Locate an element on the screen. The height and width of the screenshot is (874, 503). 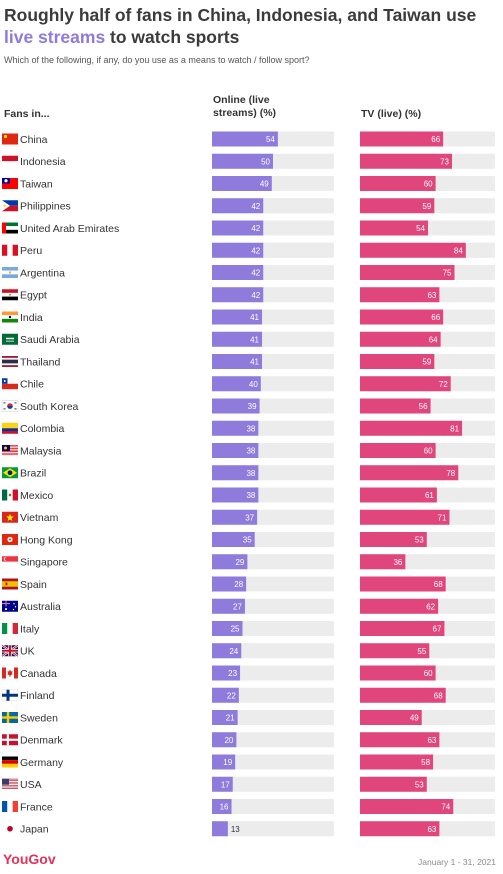
tv-value-label: 36 is located at coordinates (397, 562).